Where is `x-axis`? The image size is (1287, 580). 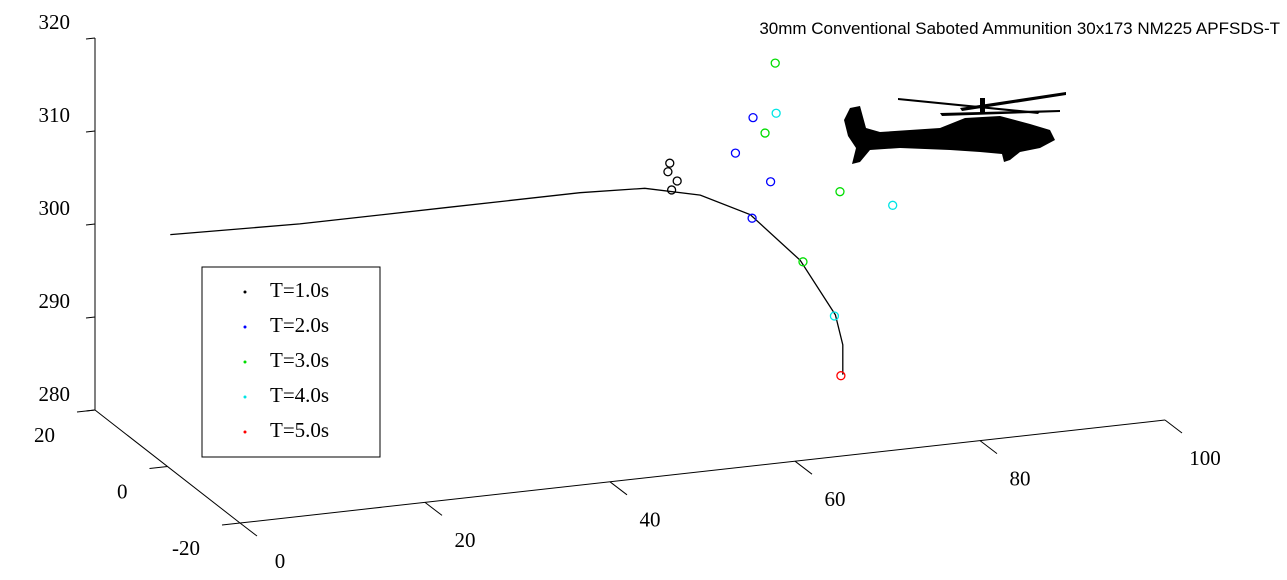
x-axis is located at coordinates (702, 471).